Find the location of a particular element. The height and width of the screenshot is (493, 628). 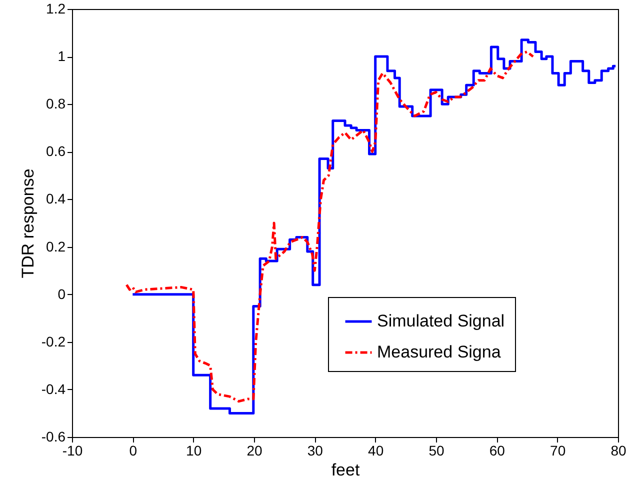

y-tick-label: 0 is located at coordinates (62, 294).